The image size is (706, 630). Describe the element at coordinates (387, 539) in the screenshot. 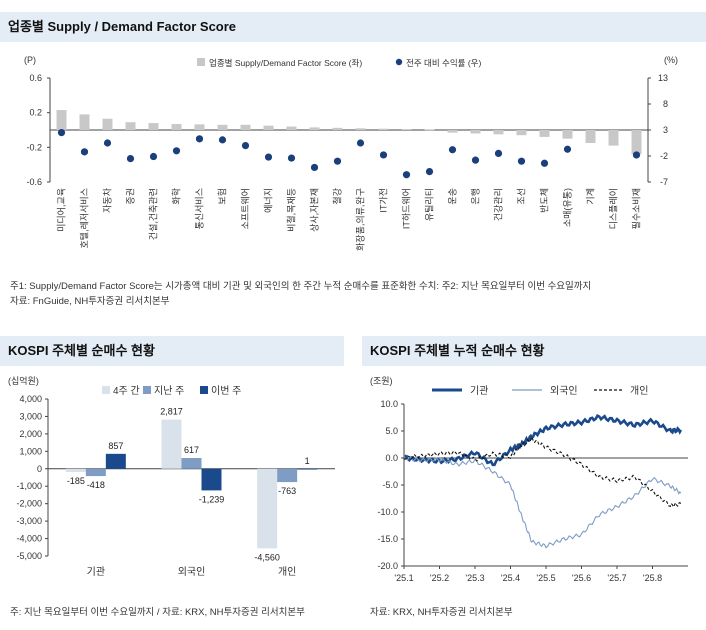

I see `y-tick-label: -15.0` at that location.